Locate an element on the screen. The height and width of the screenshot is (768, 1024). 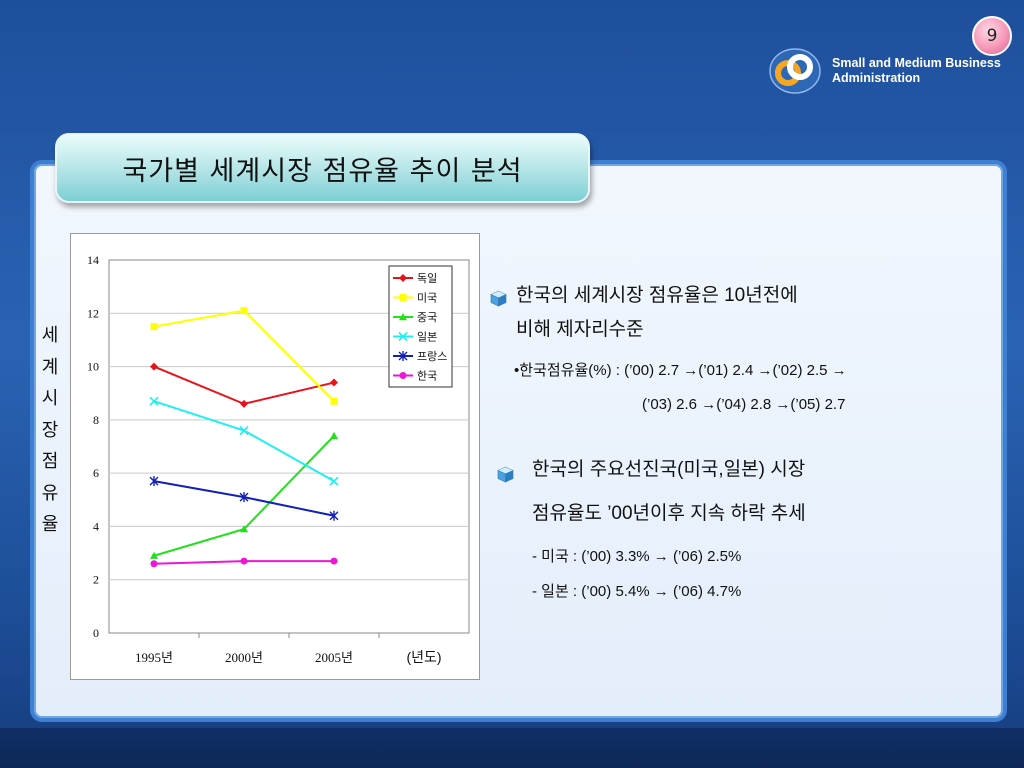
agency-logo-icon is located at coordinates (795, 71).